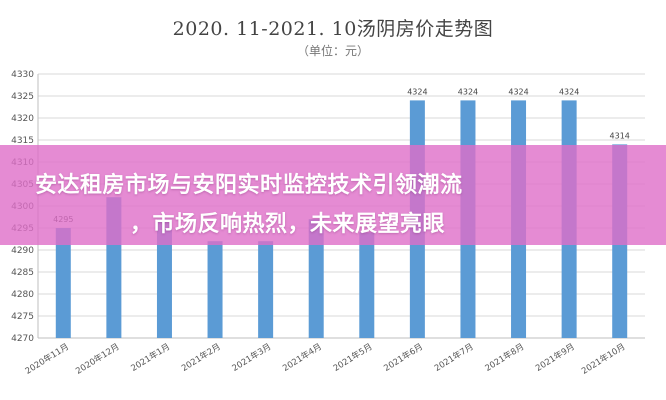 This screenshot has height=400, width=666. I want to click on y-tick-label: 4290, so click(22, 251).